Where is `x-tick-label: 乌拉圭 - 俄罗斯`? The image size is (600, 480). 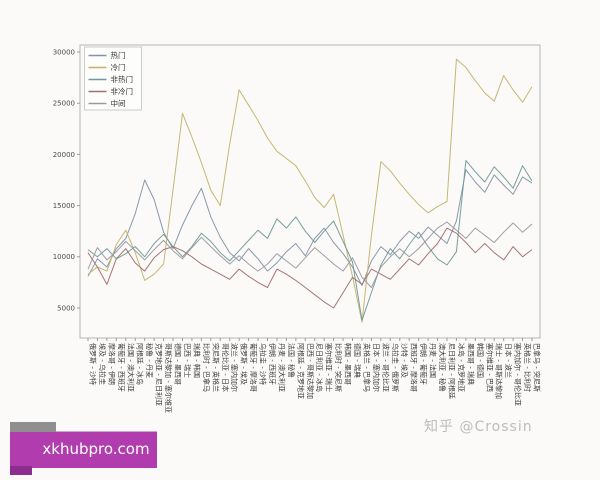
x-tick-label: 乌拉圭 - 俄罗斯 is located at coordinates (395, 367).